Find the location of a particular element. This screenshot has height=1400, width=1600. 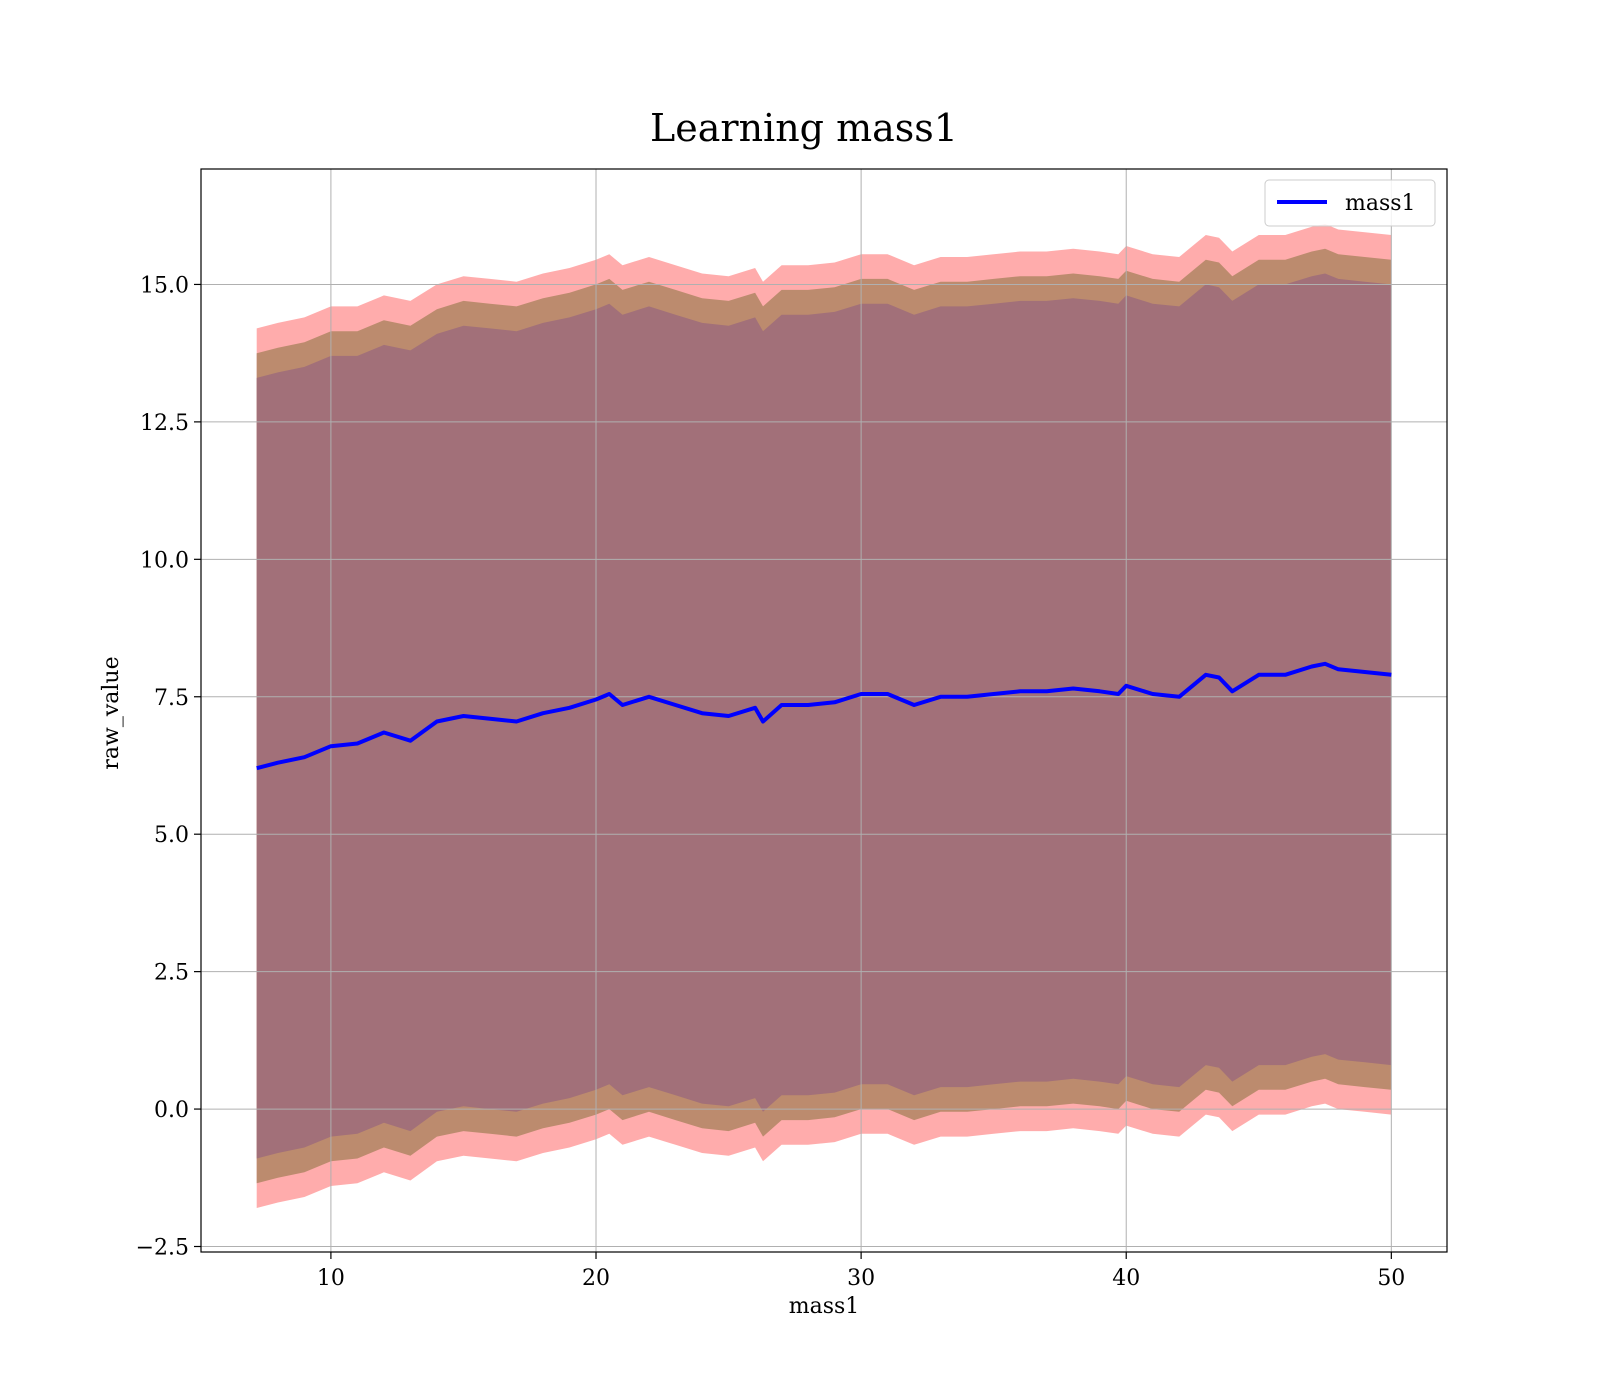

y-tick-label: 10.0 is located at coordinates (164, 560).